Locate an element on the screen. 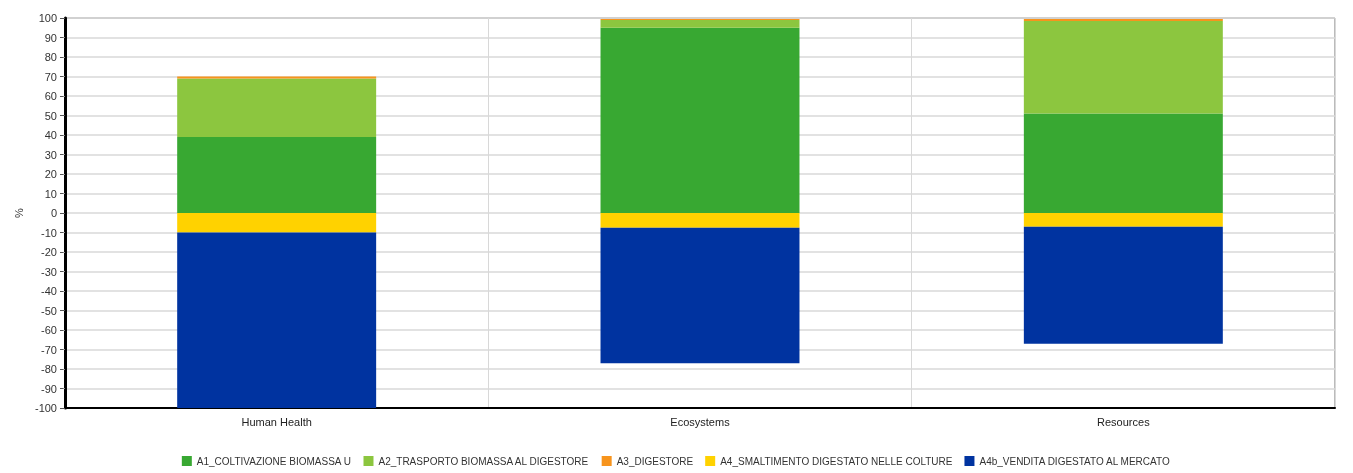  y-tick-label: -40 is located at coordinates (49, 291).